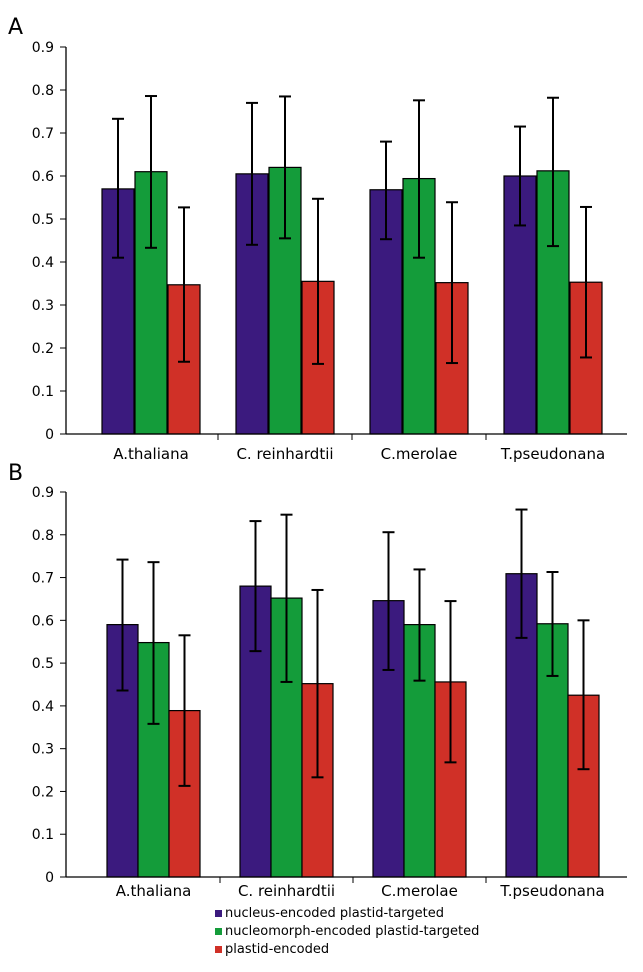 The width and height of the screenshot is (643, 972). I want to click on legend-label: nucleomorph-encoded plastid-targeted, so click(352, 931).